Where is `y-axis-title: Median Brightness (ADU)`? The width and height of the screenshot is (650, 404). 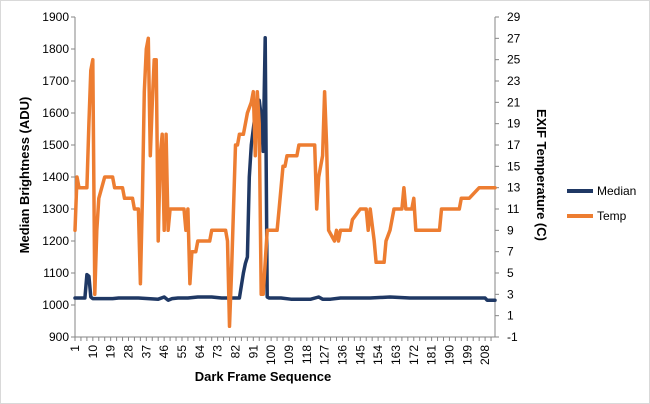
y-axis-title: Median Brightness (ADU) is located at coordinates (24, 175).